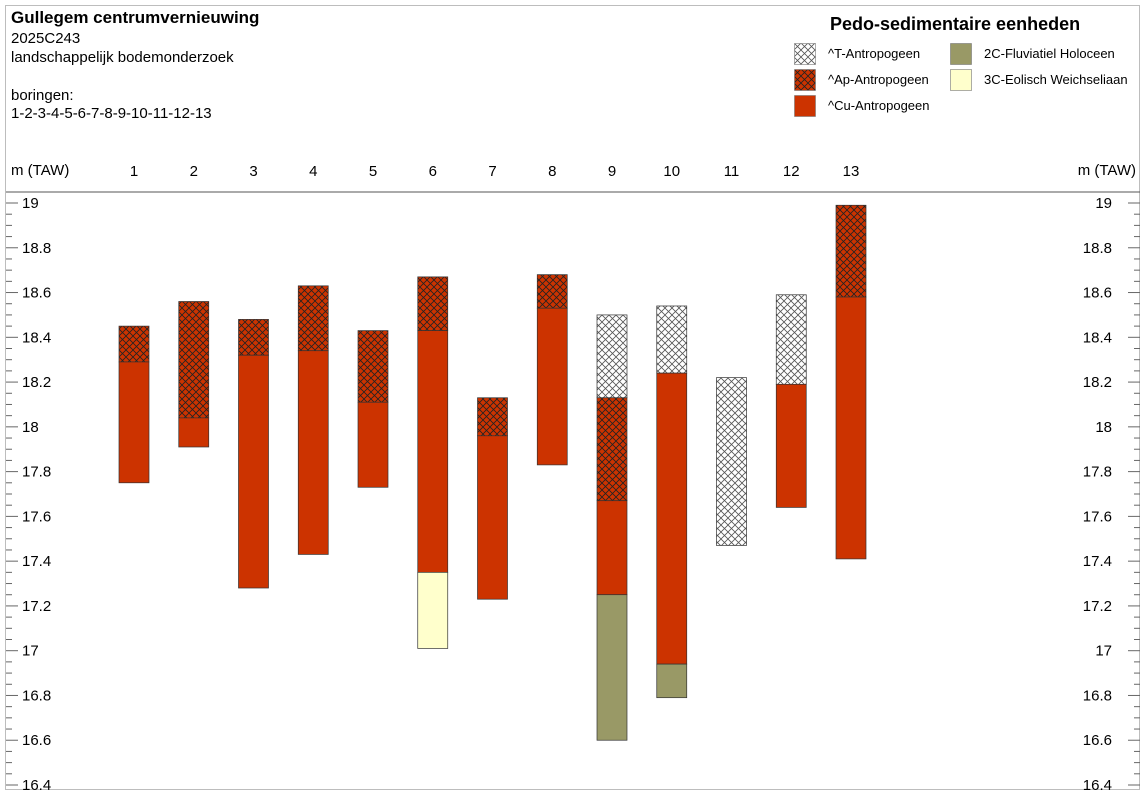  Describe the element at coordinates (36, 382) in the screenshot. I see `y-tick-label-left: 18.2` at that location.